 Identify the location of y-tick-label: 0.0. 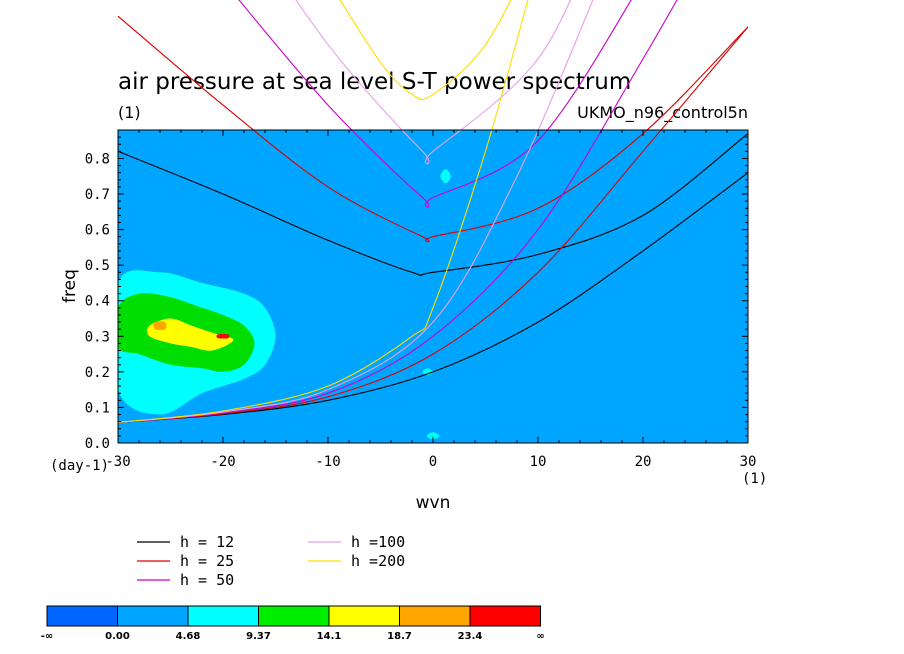
(97, 444).